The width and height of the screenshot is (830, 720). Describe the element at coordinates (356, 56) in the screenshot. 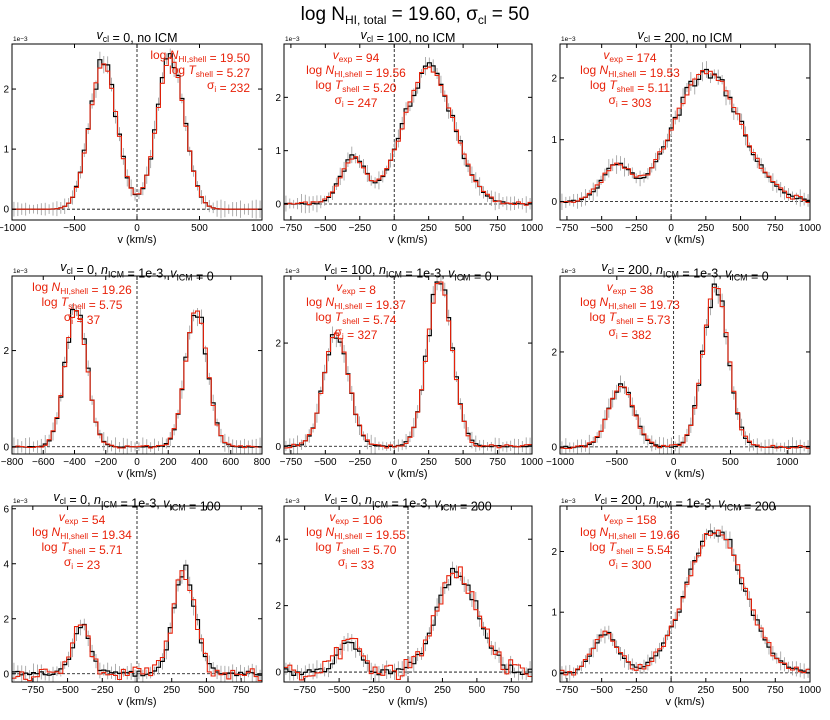

I see `annotation-line: vexp = 94` at that location.